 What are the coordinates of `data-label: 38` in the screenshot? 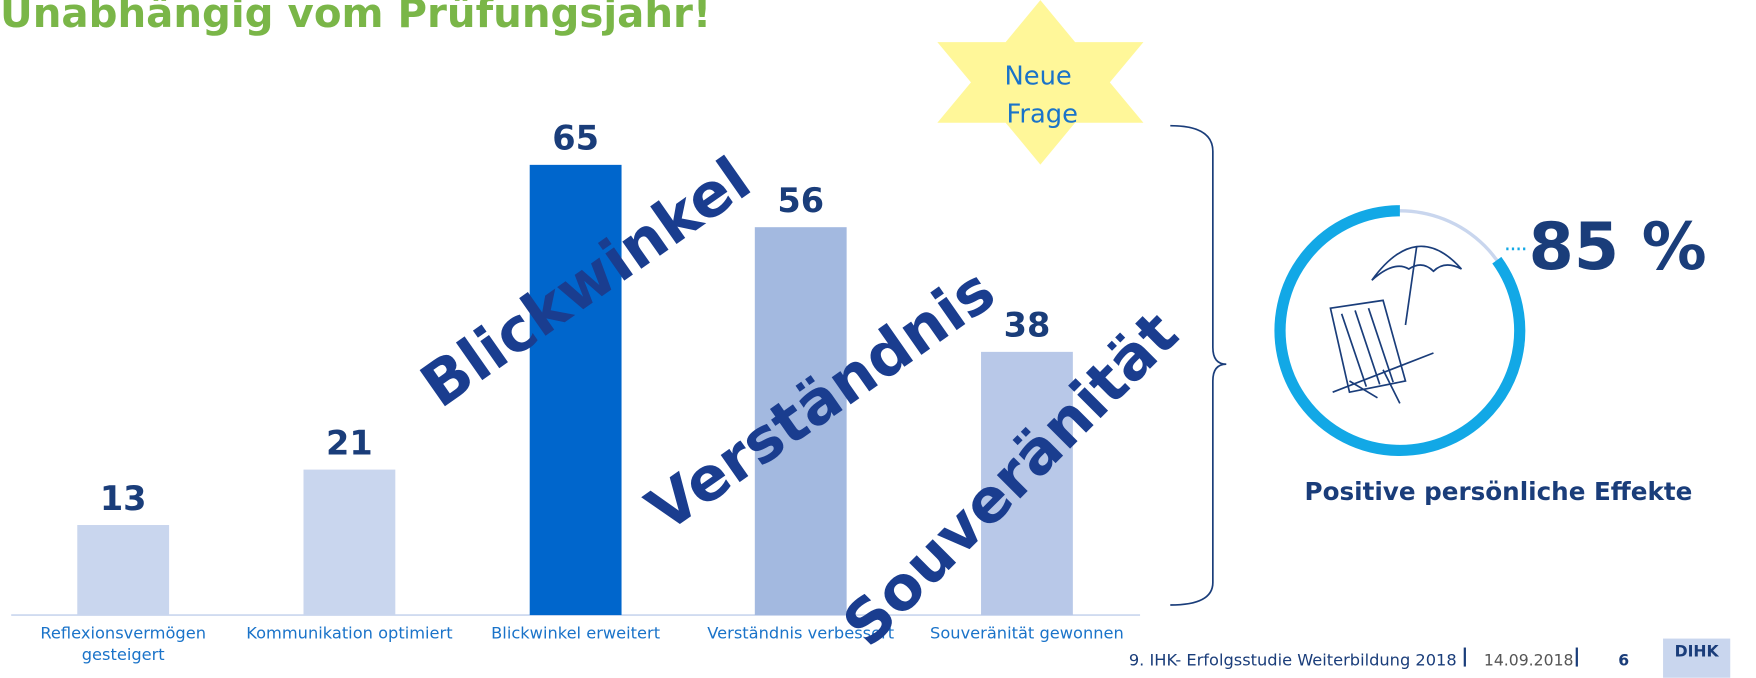 It's located at (1027, 325).